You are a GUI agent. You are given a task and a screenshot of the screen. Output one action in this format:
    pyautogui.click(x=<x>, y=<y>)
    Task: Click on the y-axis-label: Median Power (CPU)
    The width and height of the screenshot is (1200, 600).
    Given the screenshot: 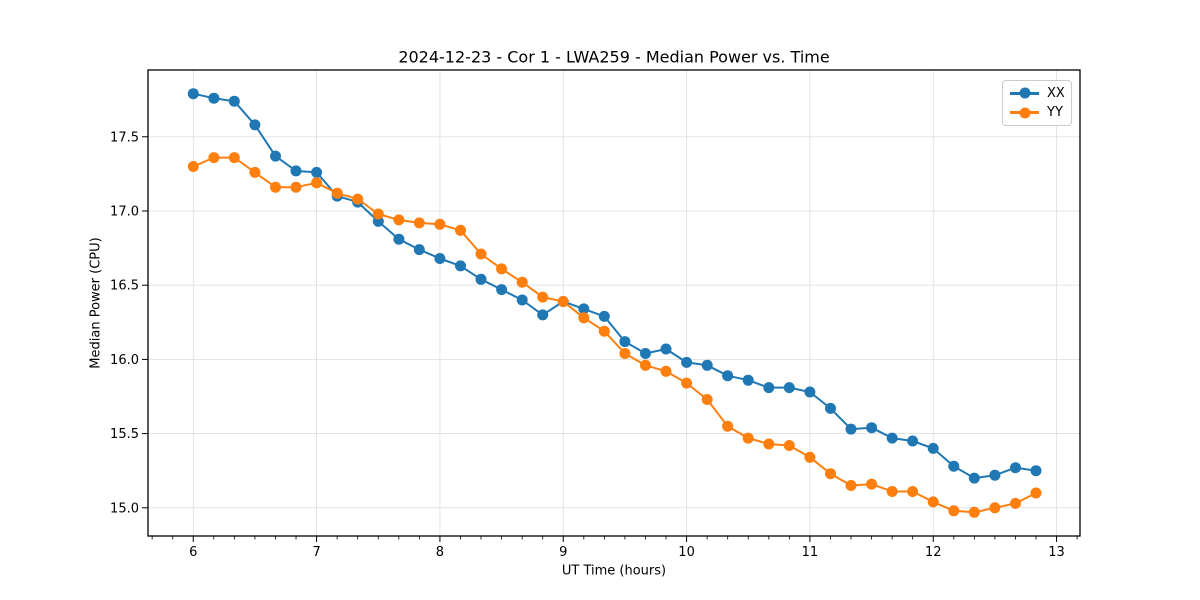 What is the action you would take?
    pyautogui.click(x=96, y=303)
    